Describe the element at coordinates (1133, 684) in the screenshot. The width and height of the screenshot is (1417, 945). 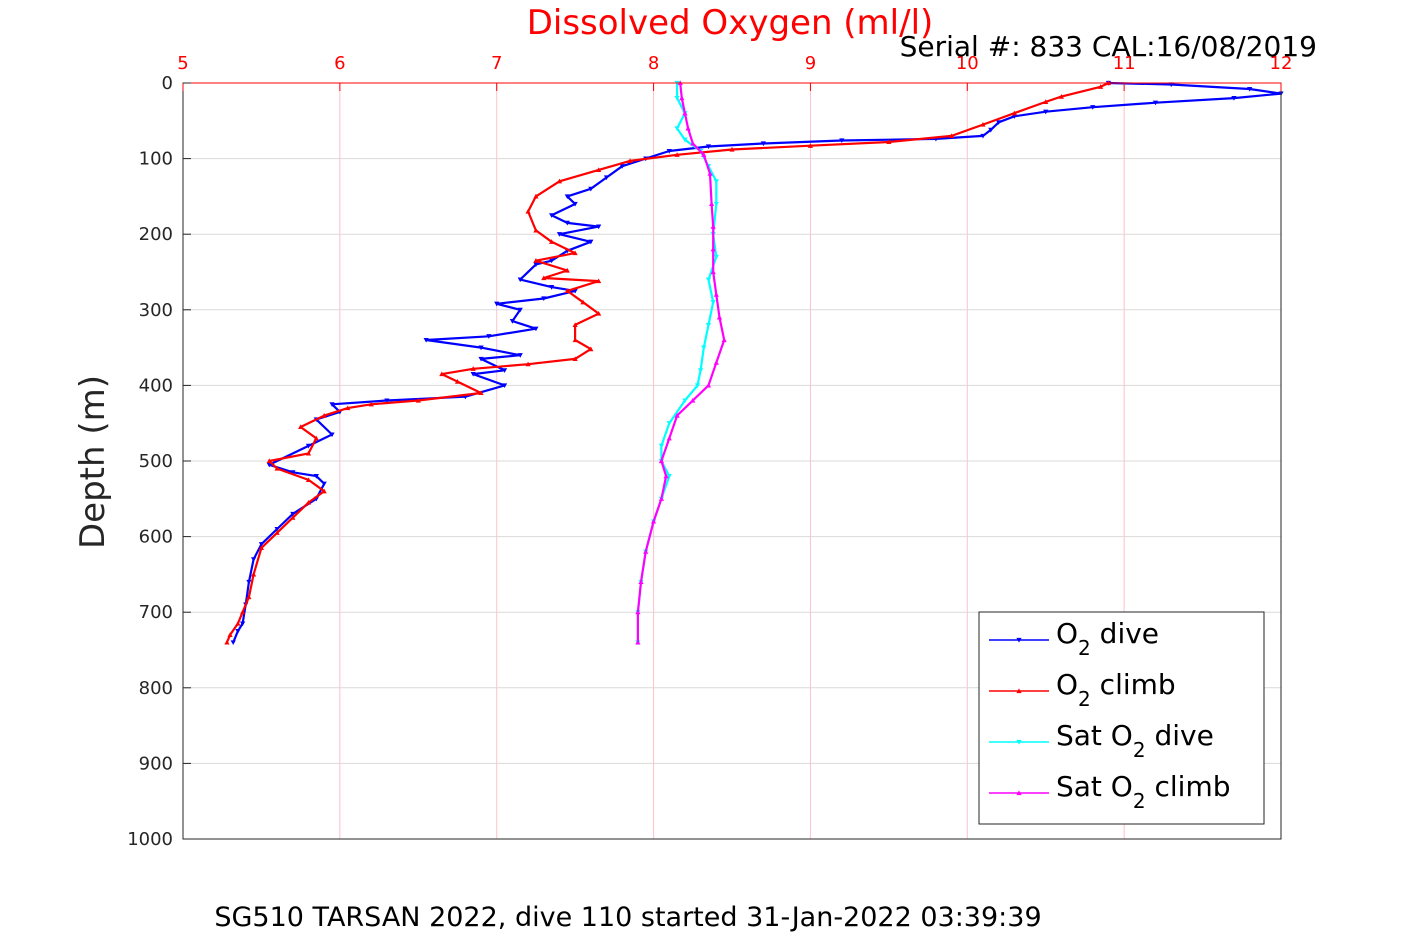
I see `legend-label-rest: climb` at that location.